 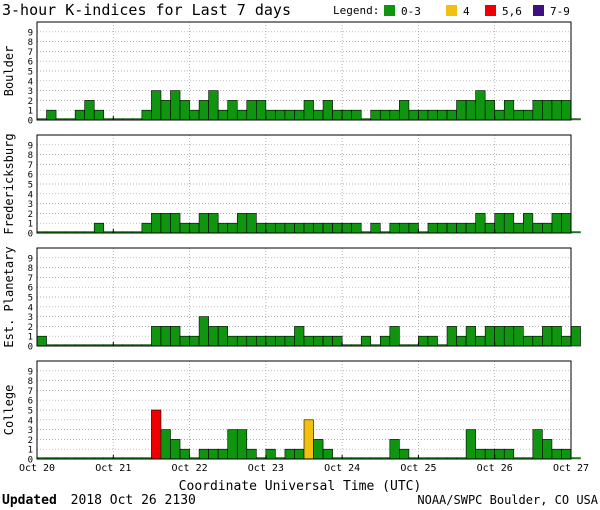 What do you see at coordinates (9, 410) in the screenshot?
I see `panel-label: College` at bounding box center [9, 410].